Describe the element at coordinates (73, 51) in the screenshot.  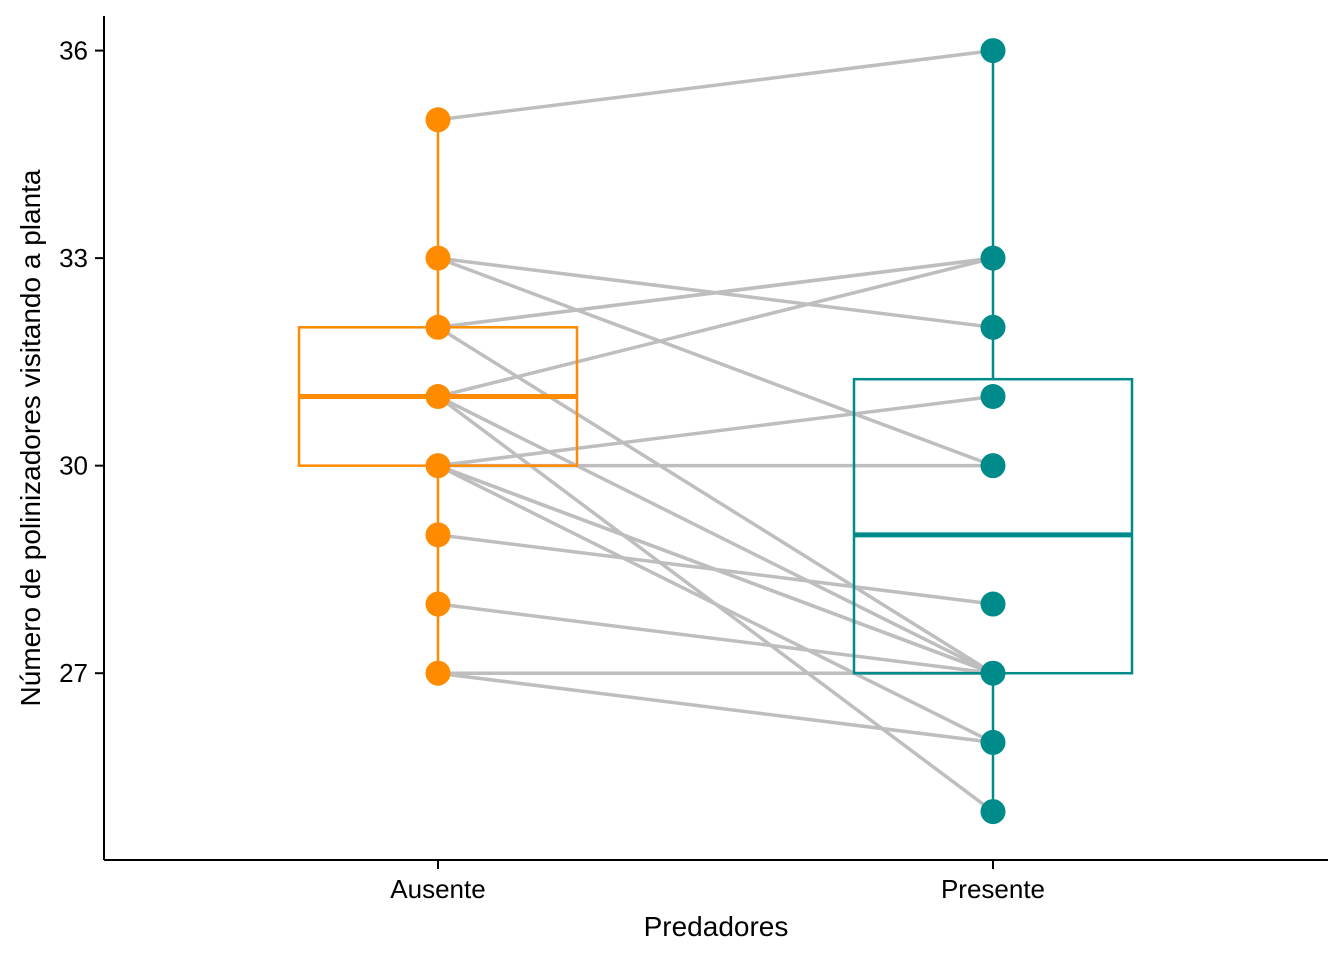
I see `y-tick-label: 36` at that location.